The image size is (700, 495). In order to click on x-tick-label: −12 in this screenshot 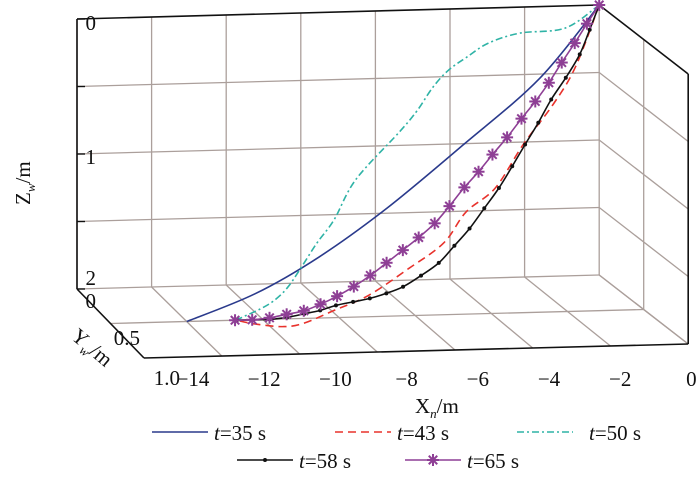, I will do `click(264, 379)`.